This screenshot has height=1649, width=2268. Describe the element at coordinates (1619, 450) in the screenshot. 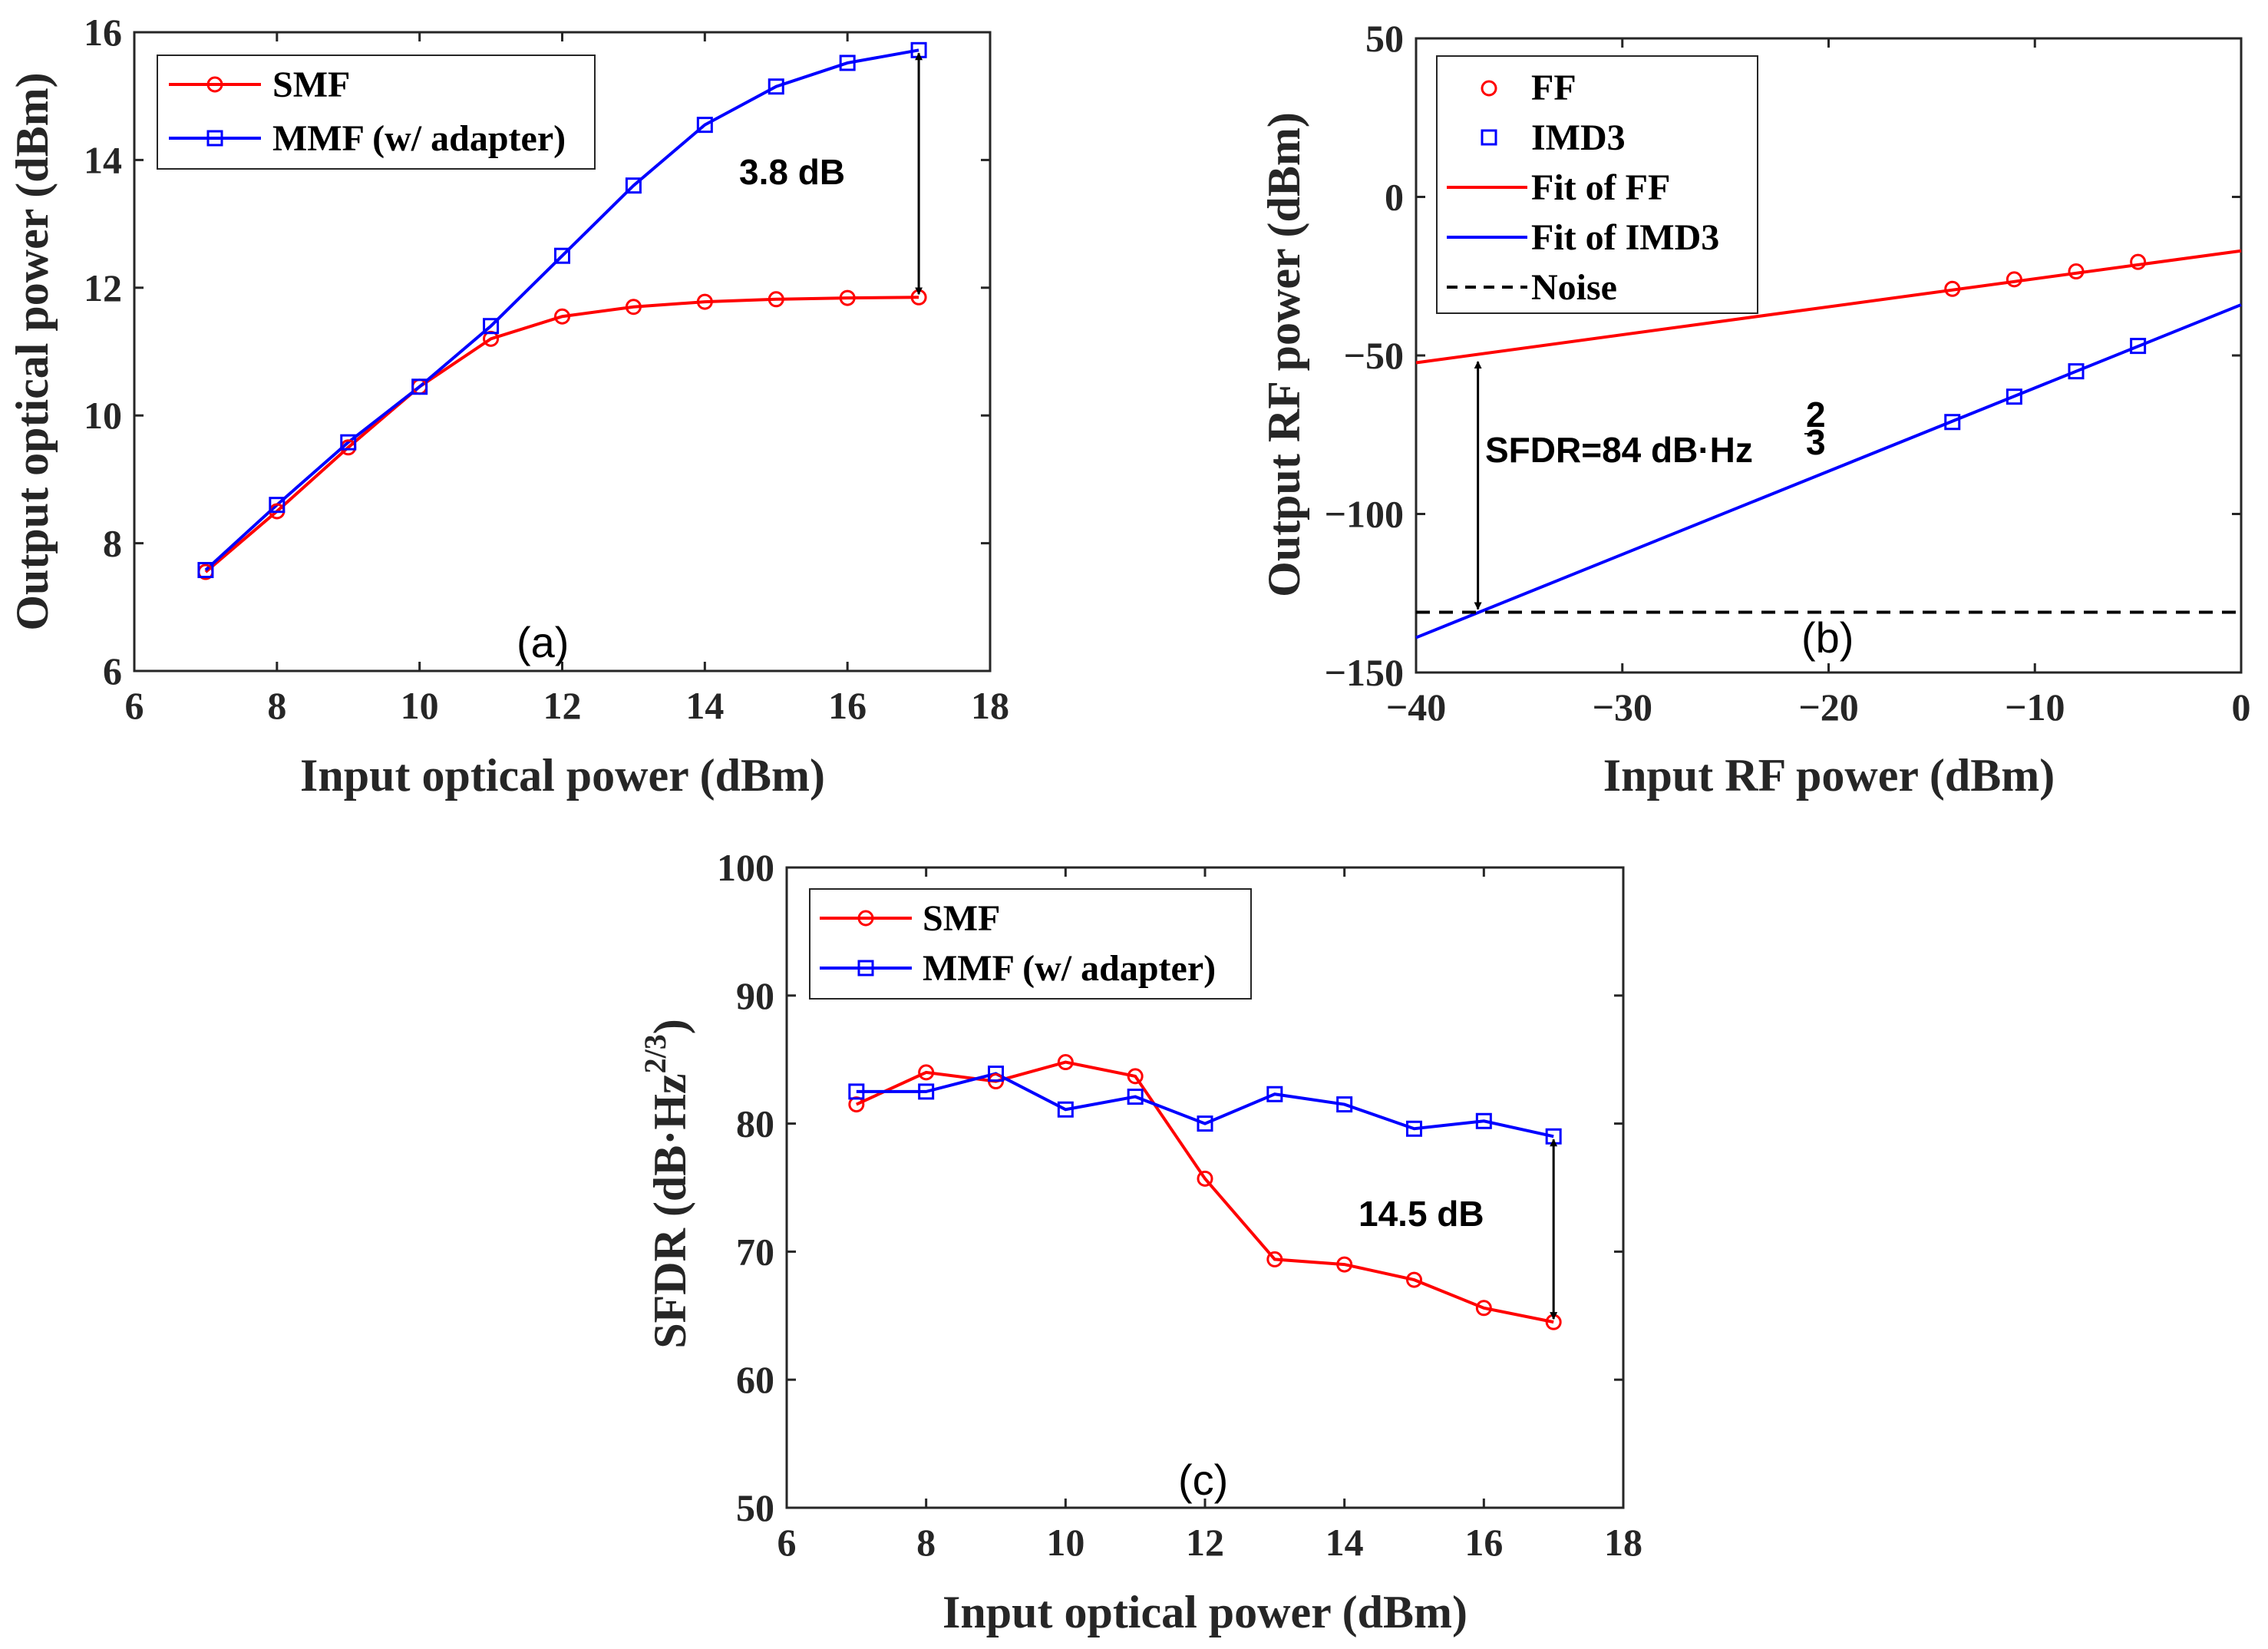

I see `panel-b-annotation-text: SFDR=84 dB·Hz` at that location.